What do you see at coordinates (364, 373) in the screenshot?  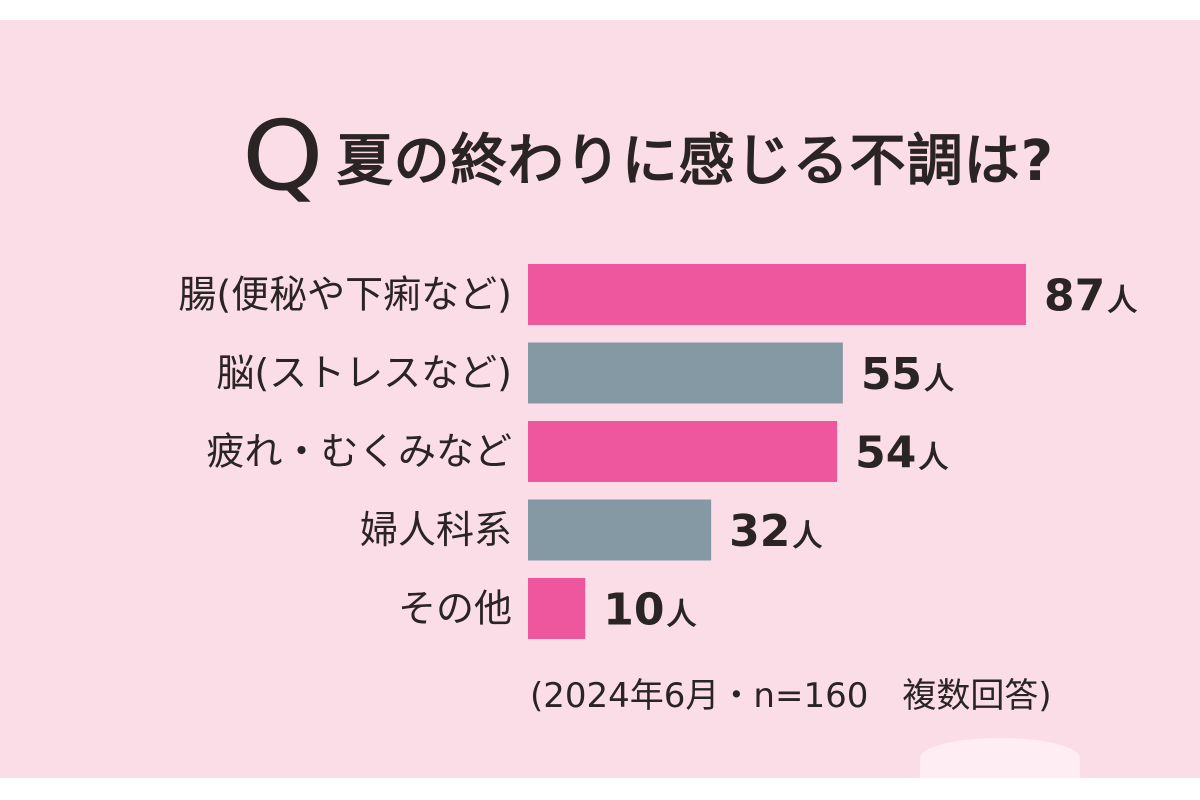 I see `category-label-1: 脳(ストレスなど)` at bounding box center [364, 373].